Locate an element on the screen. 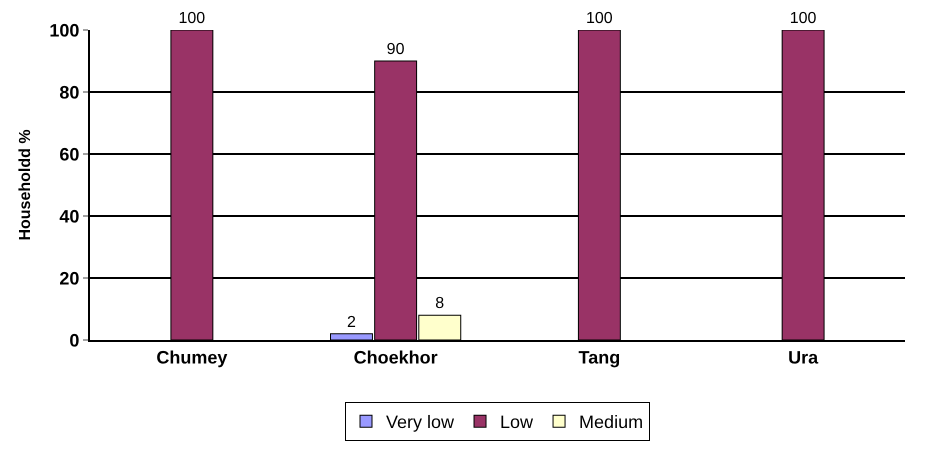  x-tick-label: Choekhor is located at coordinates (396, 358).